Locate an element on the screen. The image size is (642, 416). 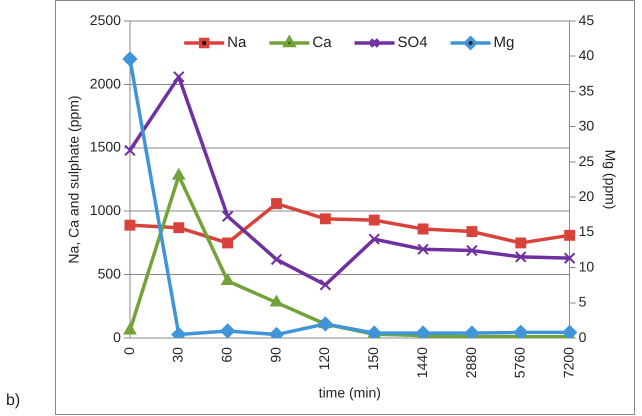
y2-tick-label: 40 is located at coordinates (586, 55).